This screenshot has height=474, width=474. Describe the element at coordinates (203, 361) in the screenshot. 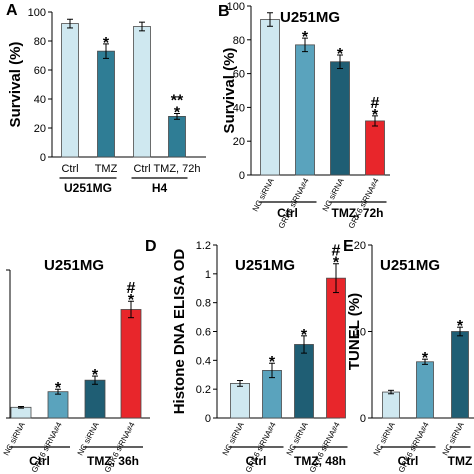

I see `y-tick-label: 0.4` at that location.